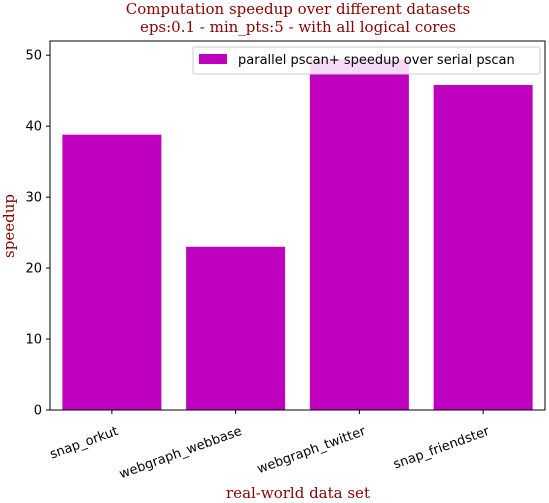  I want to click on legend-box, so click(366, 60).